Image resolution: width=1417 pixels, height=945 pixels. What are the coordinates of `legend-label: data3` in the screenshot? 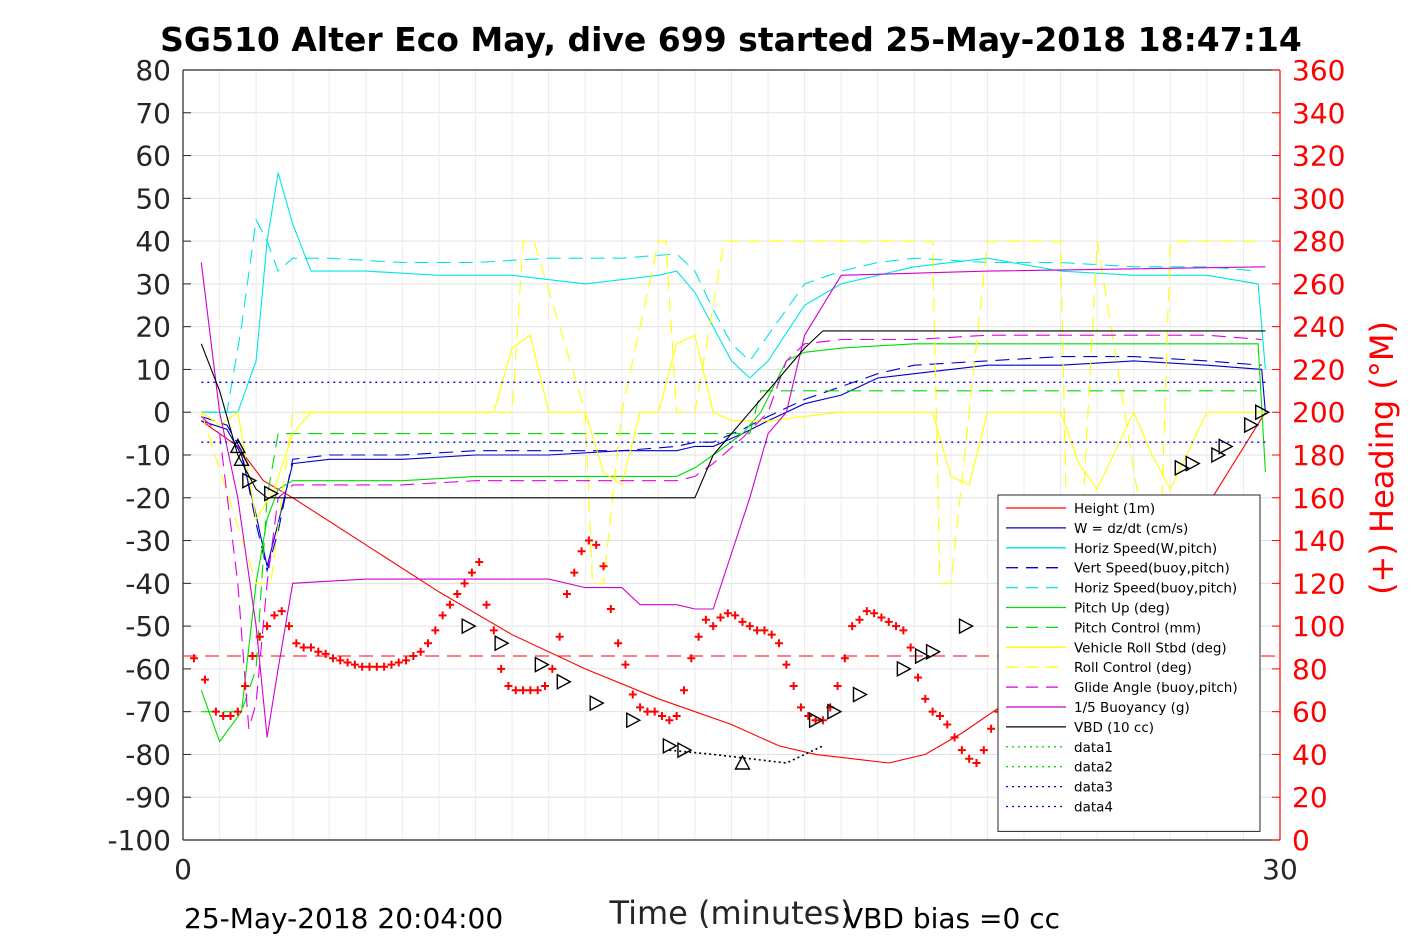 It's located at (1093, 788).